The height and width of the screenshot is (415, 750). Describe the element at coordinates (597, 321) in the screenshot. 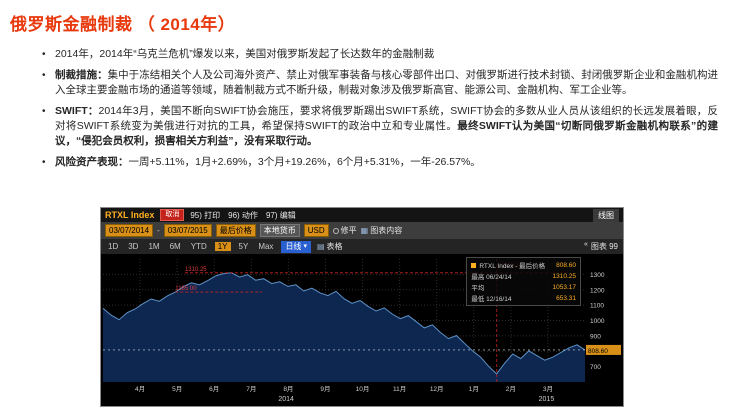

I see `svg-text: 1000` at that location.